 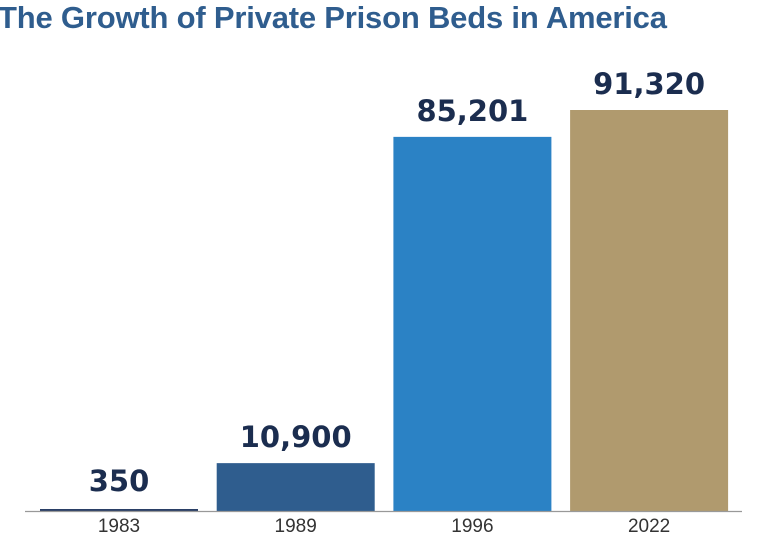 I want to click on x-tick-2022: 2022, so click(x=649, y=524).